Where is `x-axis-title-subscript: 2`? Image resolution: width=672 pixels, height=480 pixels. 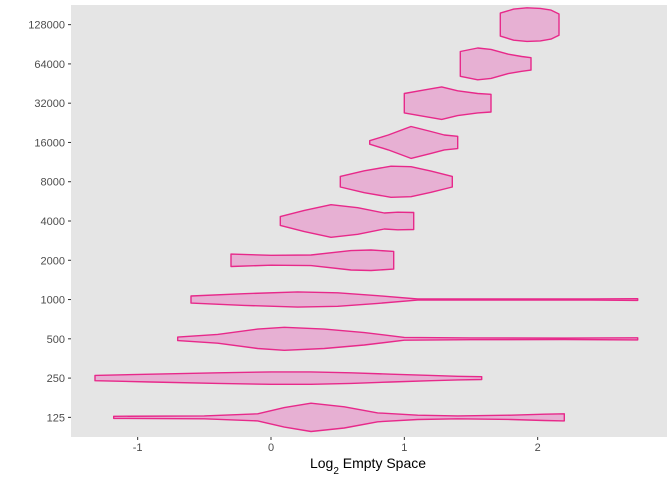 x-axis-title-subscript: 2 is located at coordinates (336, 471).